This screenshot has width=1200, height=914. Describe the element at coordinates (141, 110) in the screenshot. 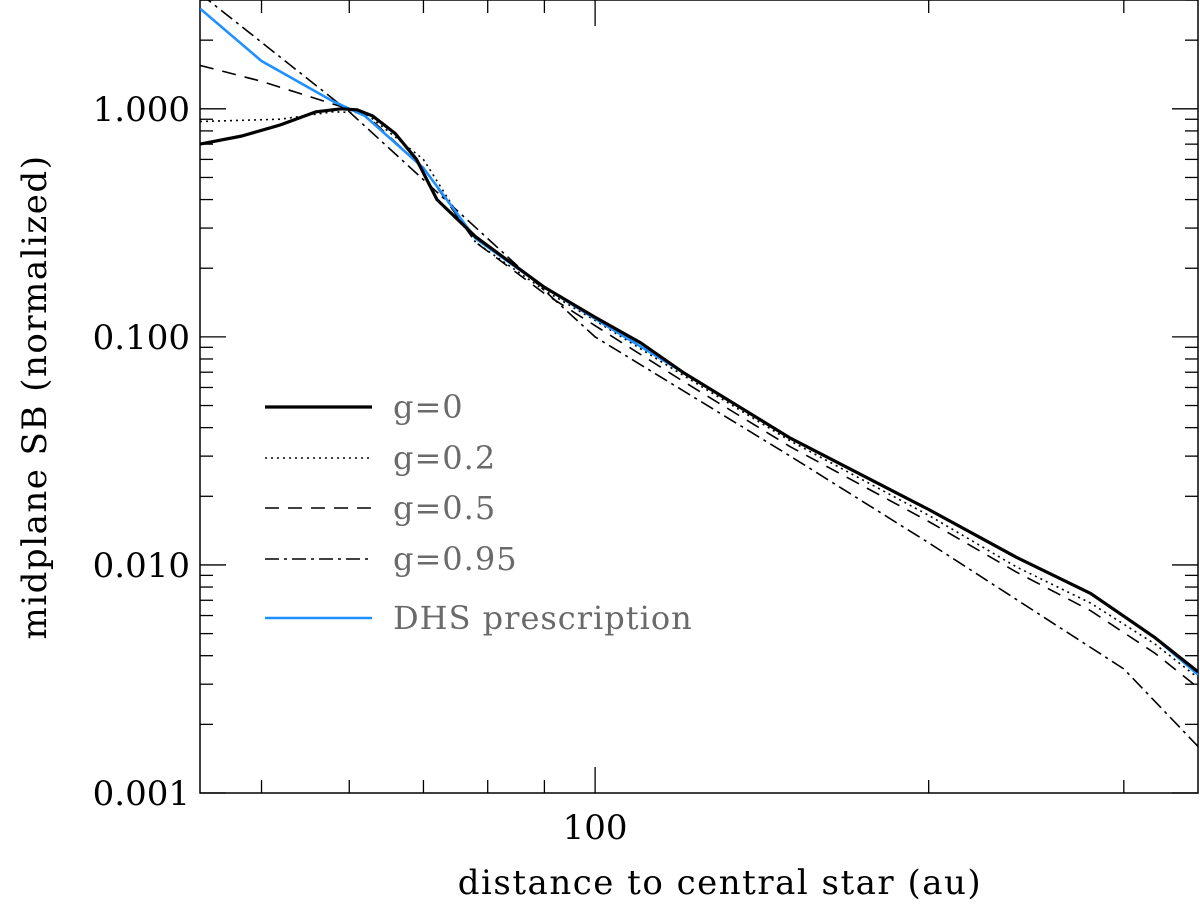

I see `y-tick-label: 1.000` at that location.